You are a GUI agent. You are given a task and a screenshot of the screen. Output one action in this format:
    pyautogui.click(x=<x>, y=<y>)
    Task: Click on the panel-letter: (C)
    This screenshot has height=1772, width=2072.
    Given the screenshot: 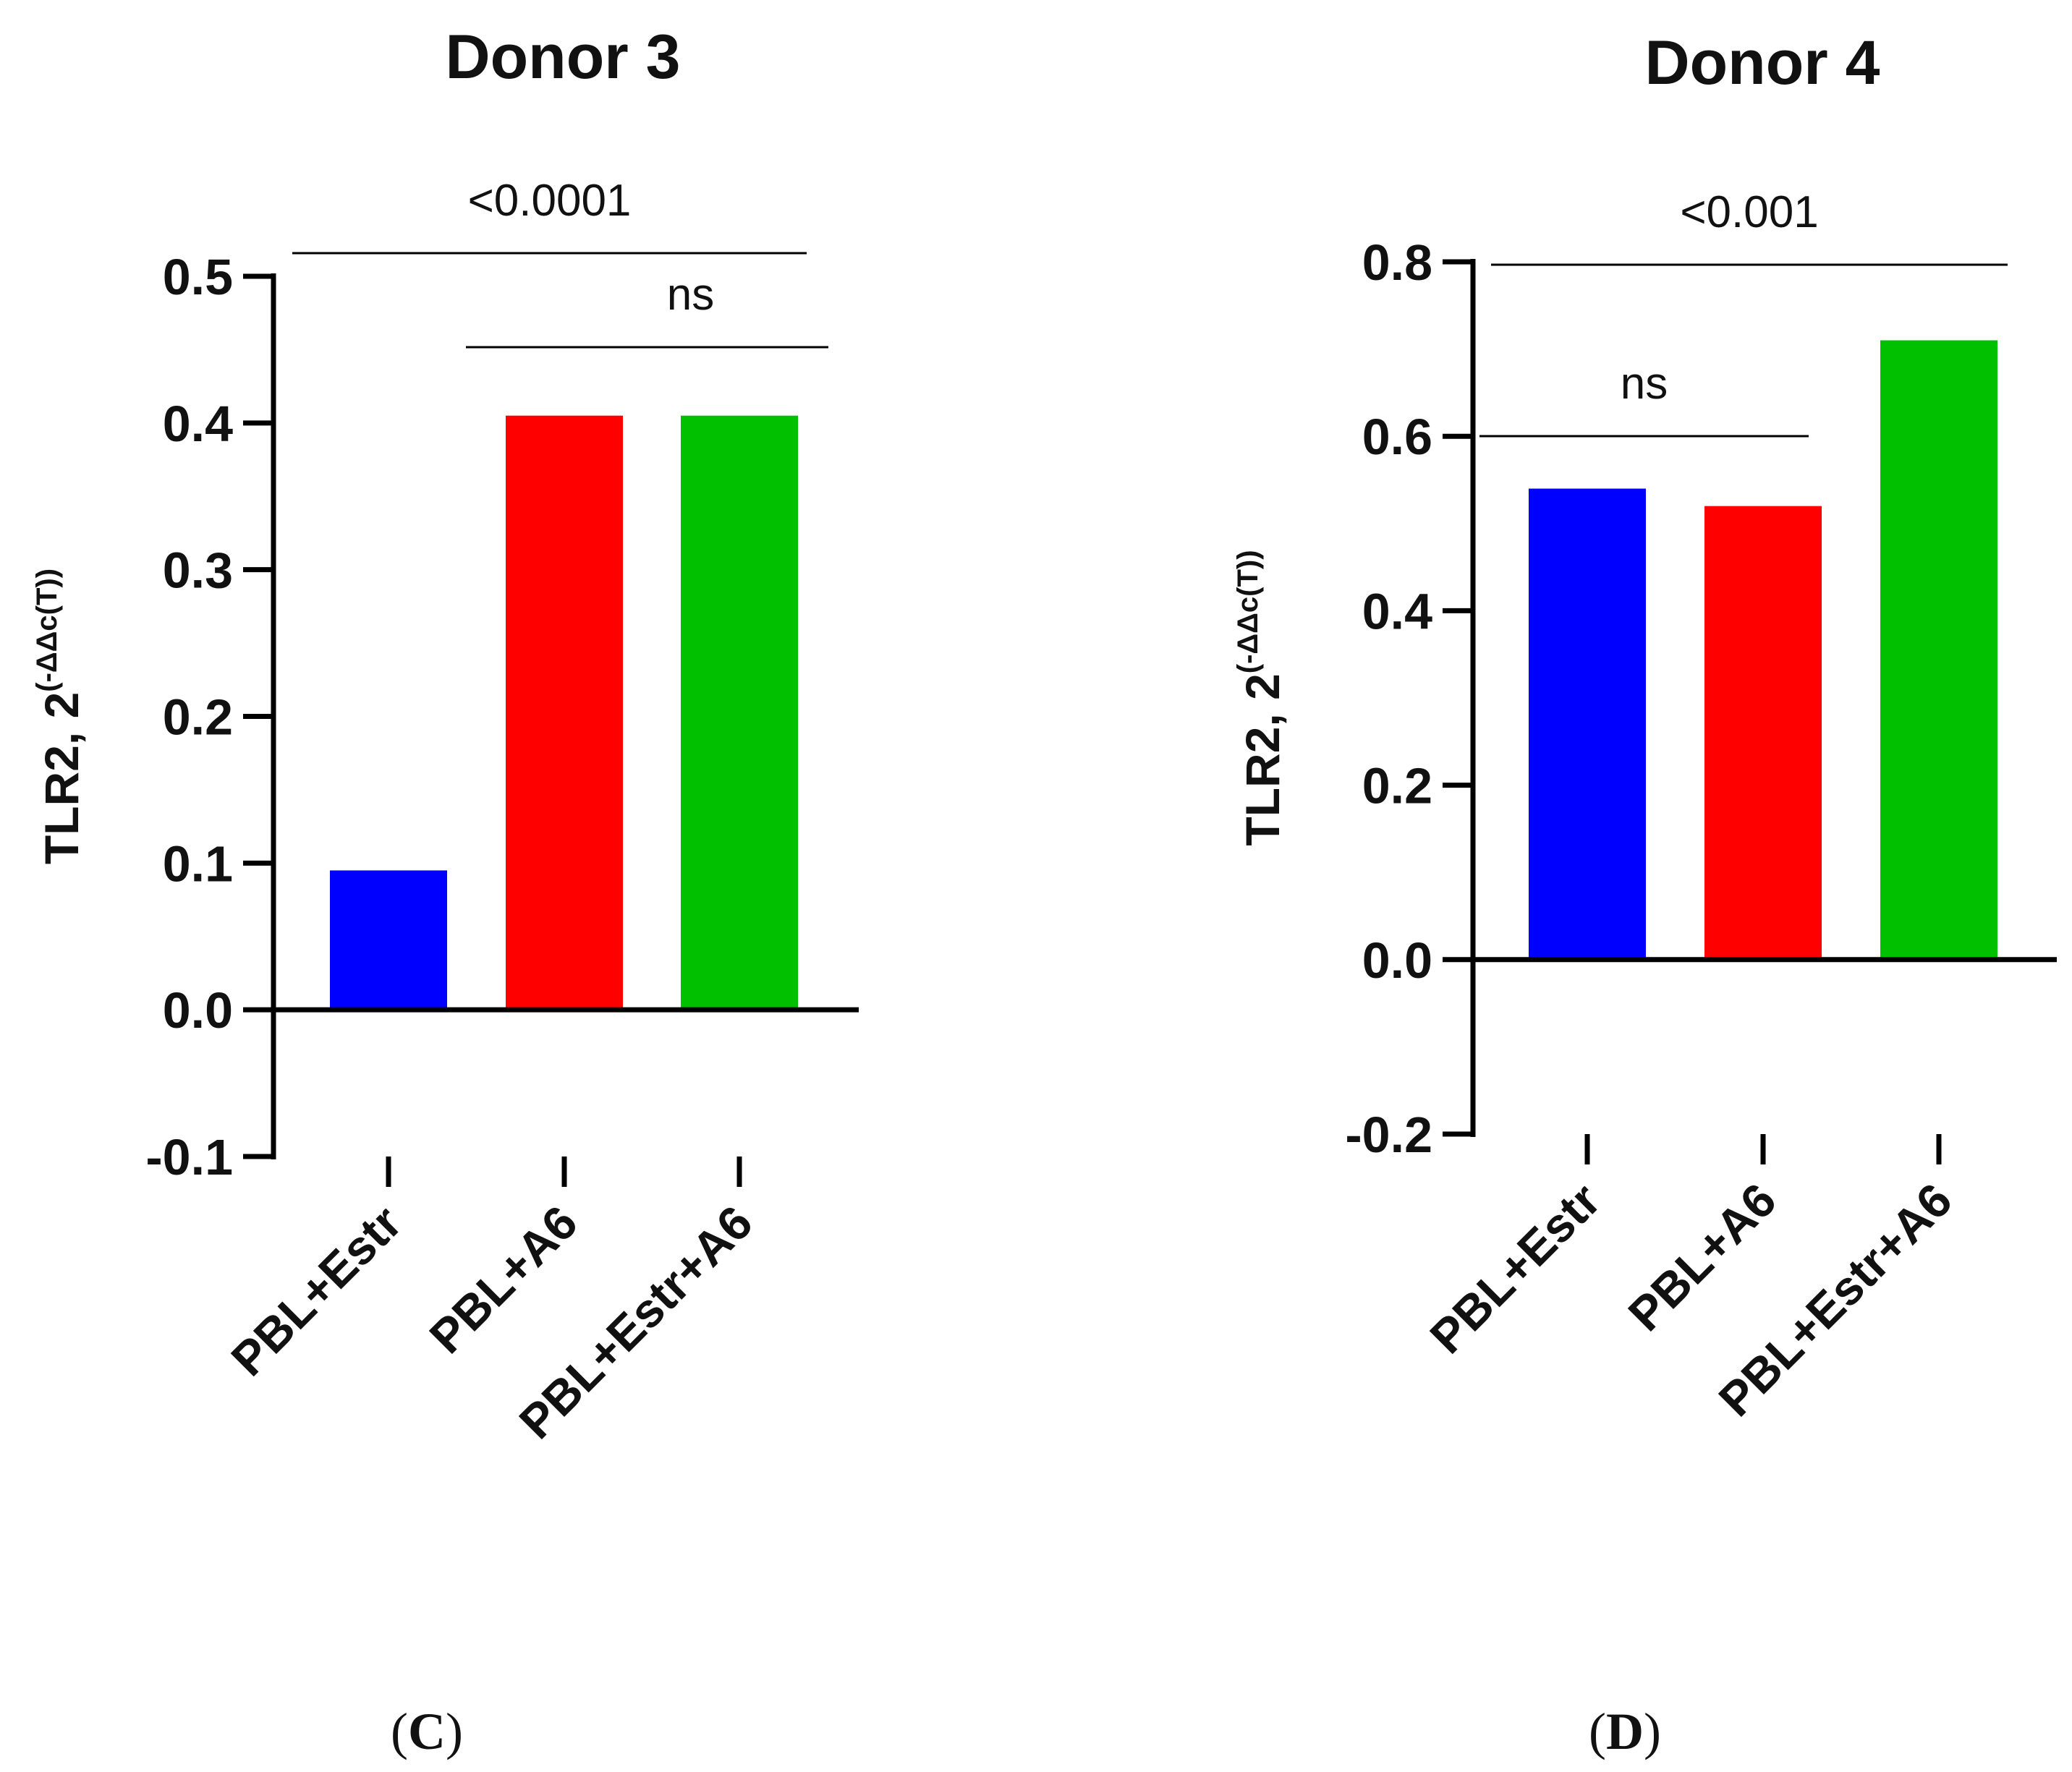 What is the action you would take?
    pyautogui.click(x=427, y=1732)
    